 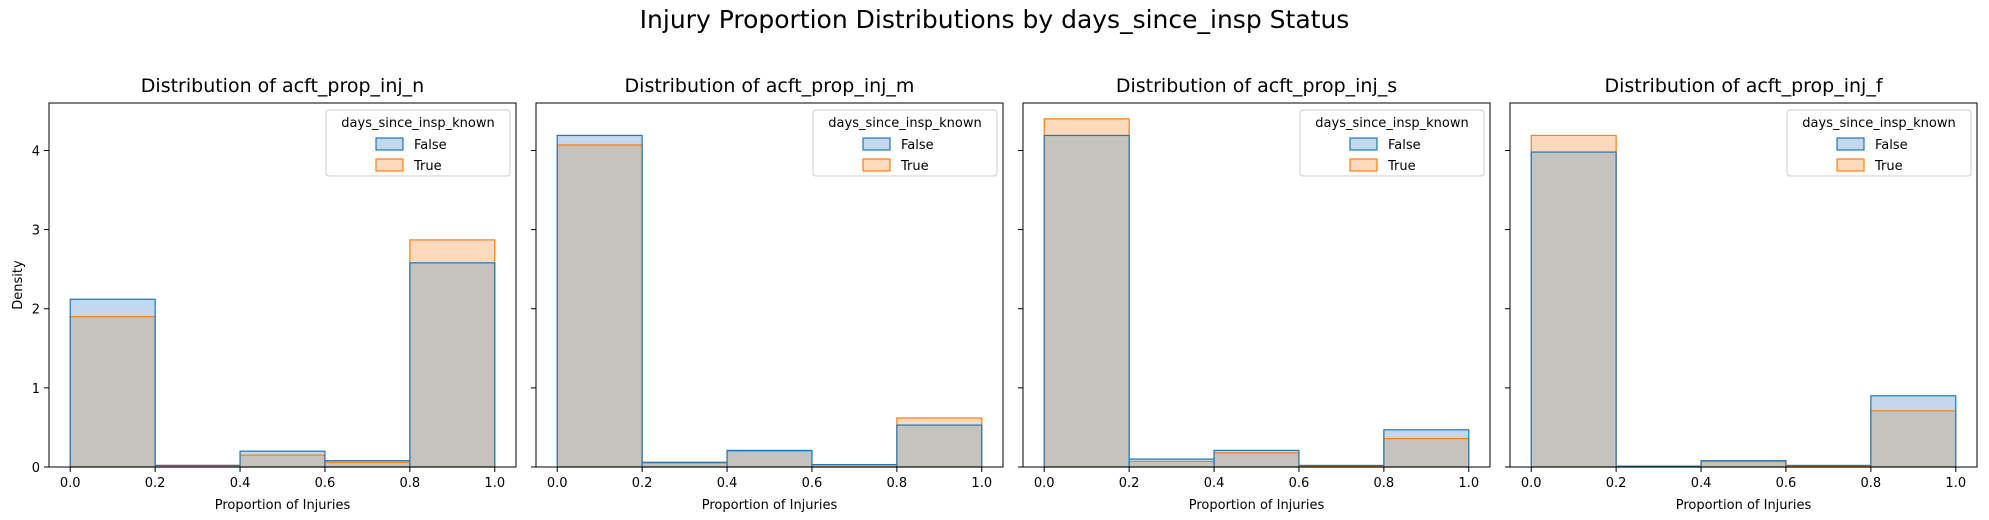 I want to click on y-tick-label: 3, so click(x=36, y=231).